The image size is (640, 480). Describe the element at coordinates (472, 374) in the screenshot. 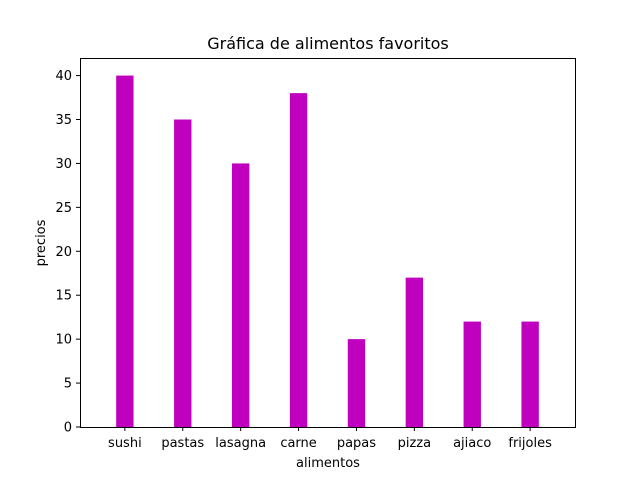

I see `bar-ajiaco` at that location.